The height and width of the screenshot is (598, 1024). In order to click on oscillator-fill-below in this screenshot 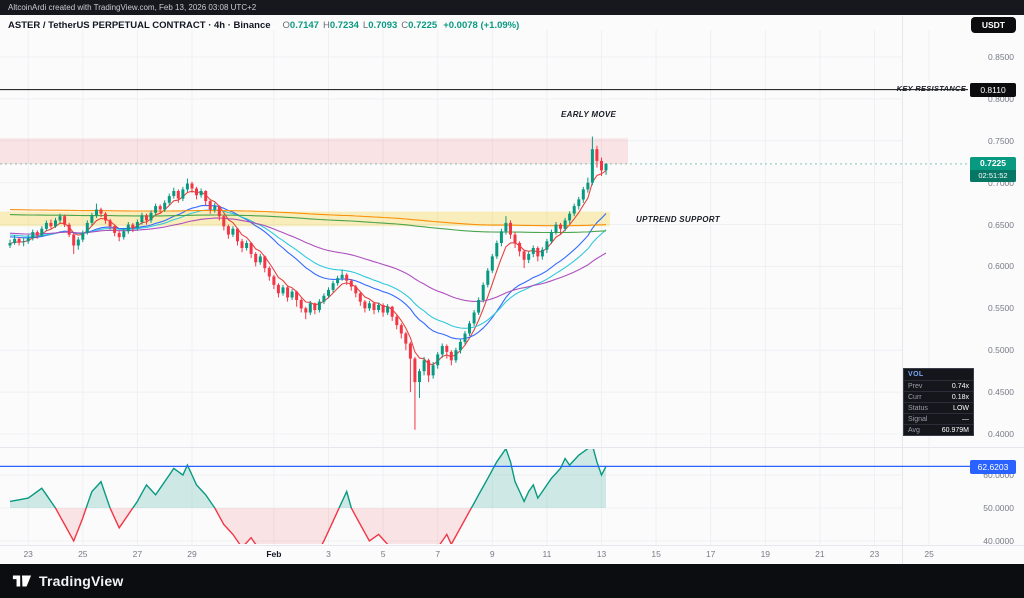, I will do `click(308, 526)`.